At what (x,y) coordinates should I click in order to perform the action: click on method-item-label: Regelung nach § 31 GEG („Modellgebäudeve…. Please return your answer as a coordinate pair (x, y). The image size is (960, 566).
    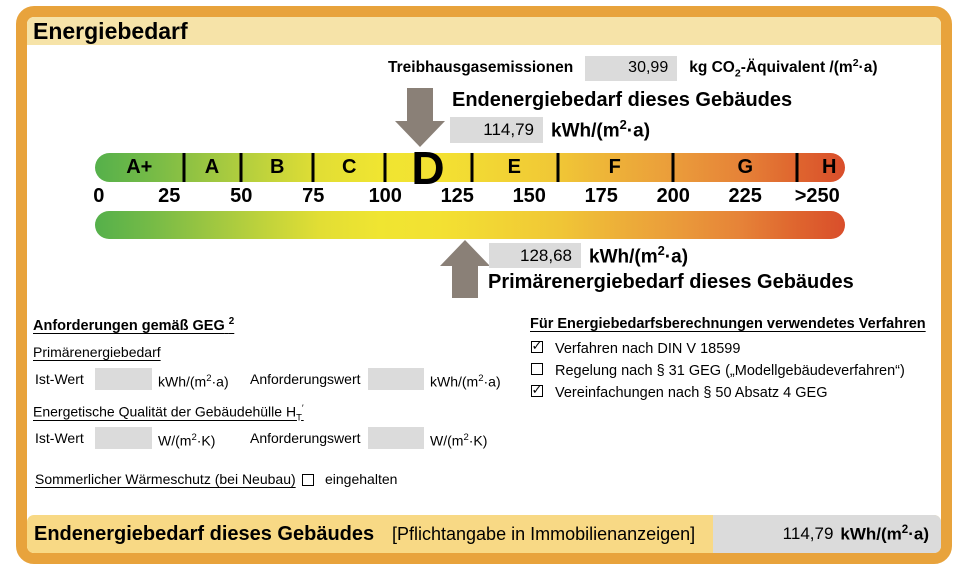
    Looking at the image, I should click on (730, 371).